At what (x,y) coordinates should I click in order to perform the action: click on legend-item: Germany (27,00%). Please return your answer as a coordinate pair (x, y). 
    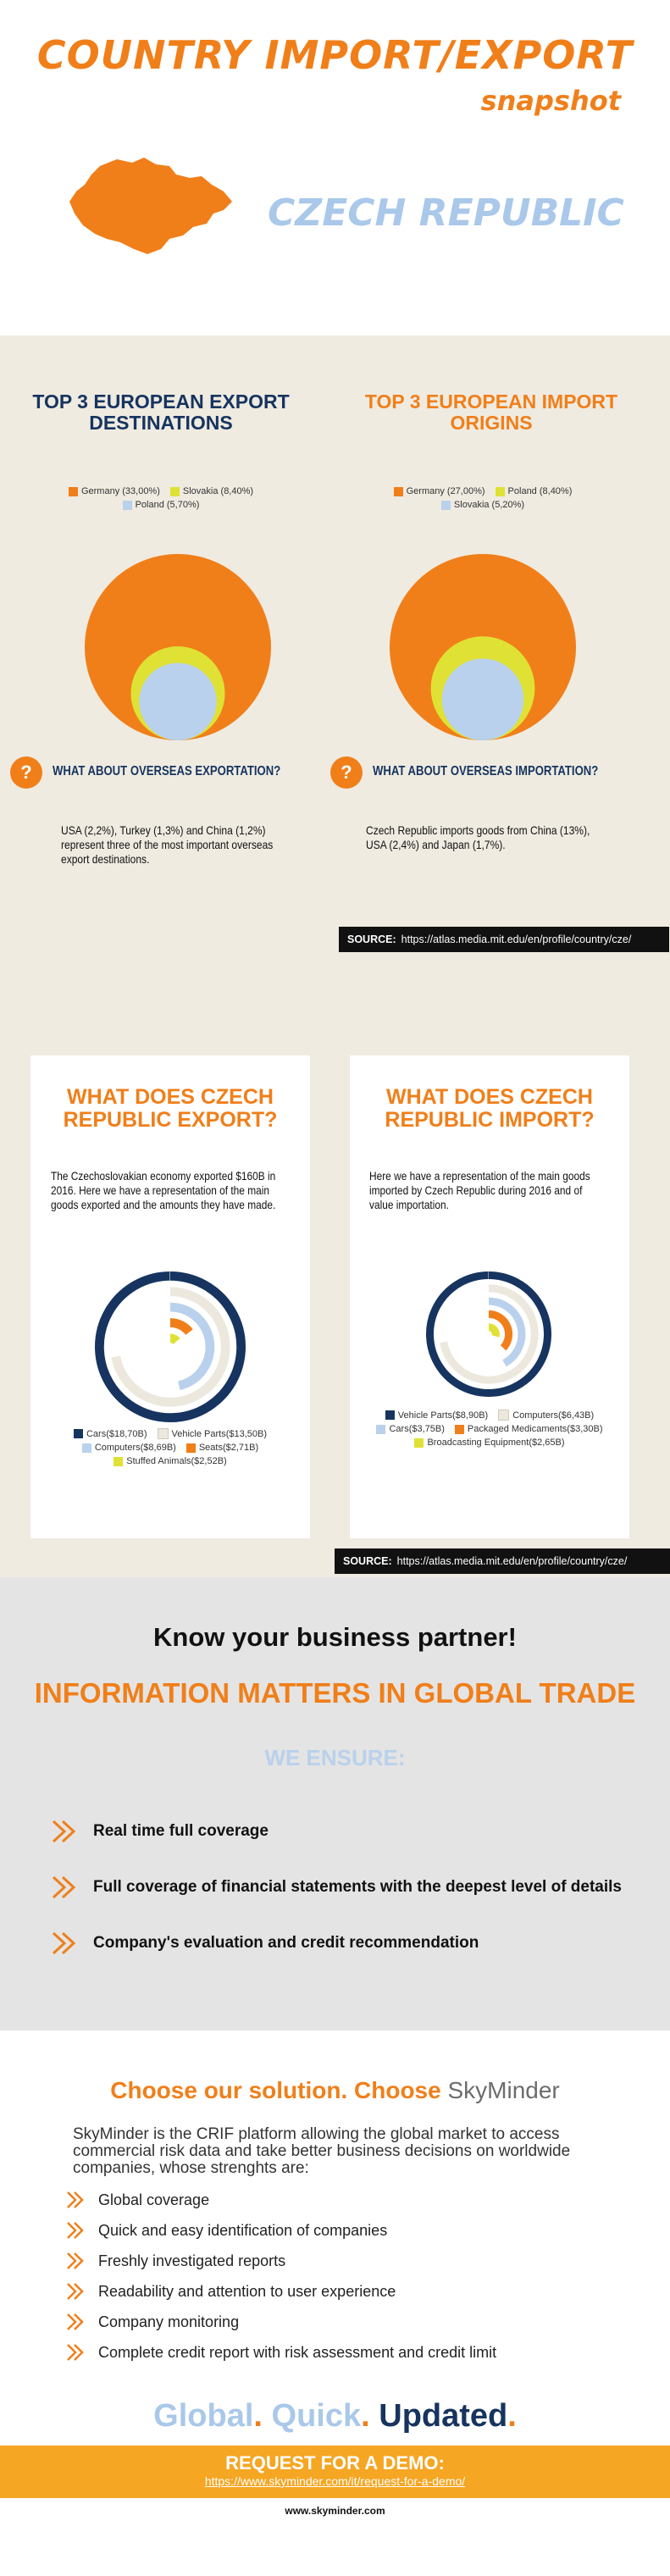
    Looking at the image, I should click on (439, 491).